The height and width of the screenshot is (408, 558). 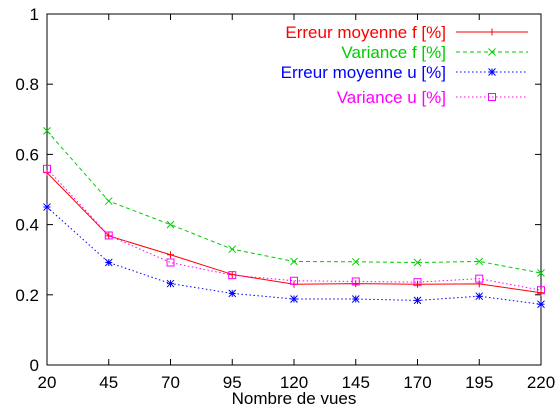 What do you see at coordinates (27, 84) in the screenshot?
I see `y-tick-label: 0.8` at bounding box center [27, 84].